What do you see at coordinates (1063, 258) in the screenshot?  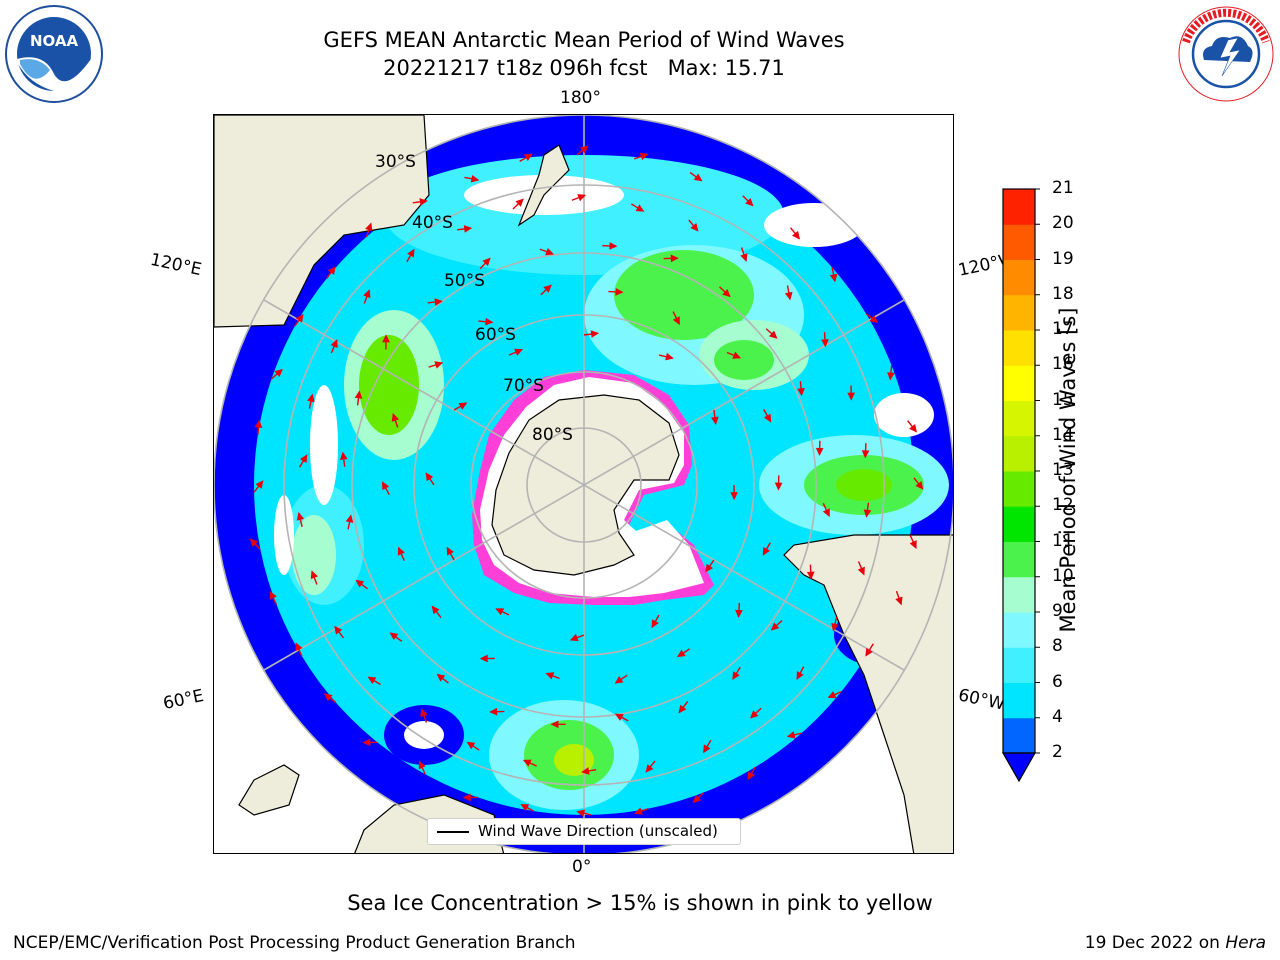 I see `colorbar-tick-label: 19` at bounding box center [1063, 258].